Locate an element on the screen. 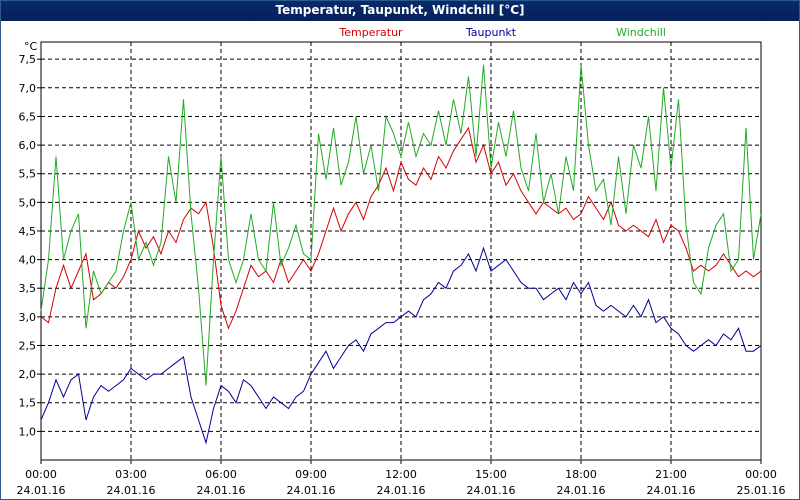 The height and width of the screenshot is (500, 800). y-tick-label: 1,0 is located at coordinates (28, 431).